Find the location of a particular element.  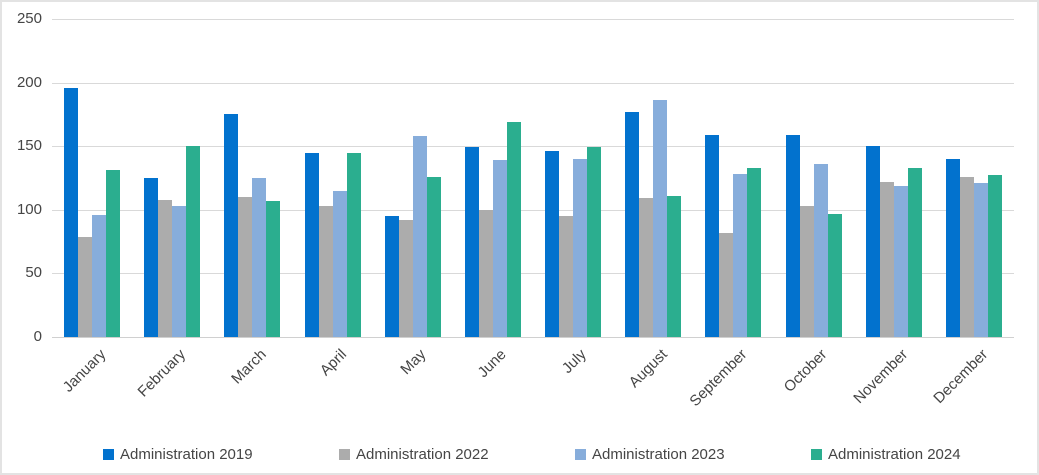

bar-october-administration-2019 is located at coordinates (792, 235).